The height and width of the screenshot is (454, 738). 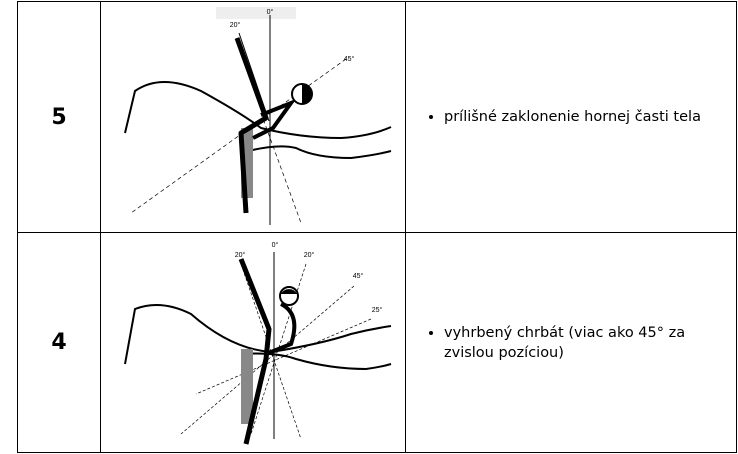 What do you see at coordinates (256, 12) in the screenshot?
I see `label-bg` at bounding box center [256, 12].